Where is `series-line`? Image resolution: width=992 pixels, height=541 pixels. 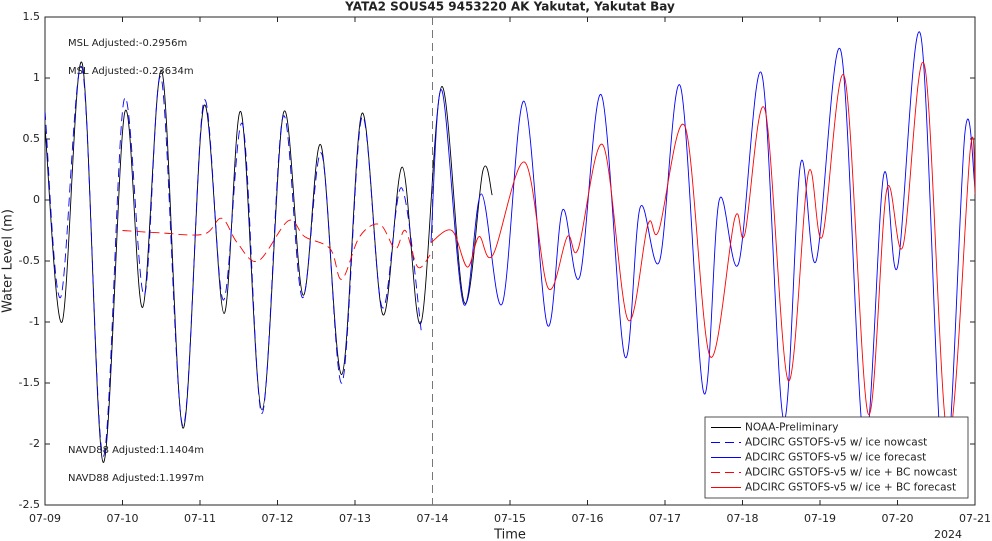
series-line is located at coordinates (276, 248).